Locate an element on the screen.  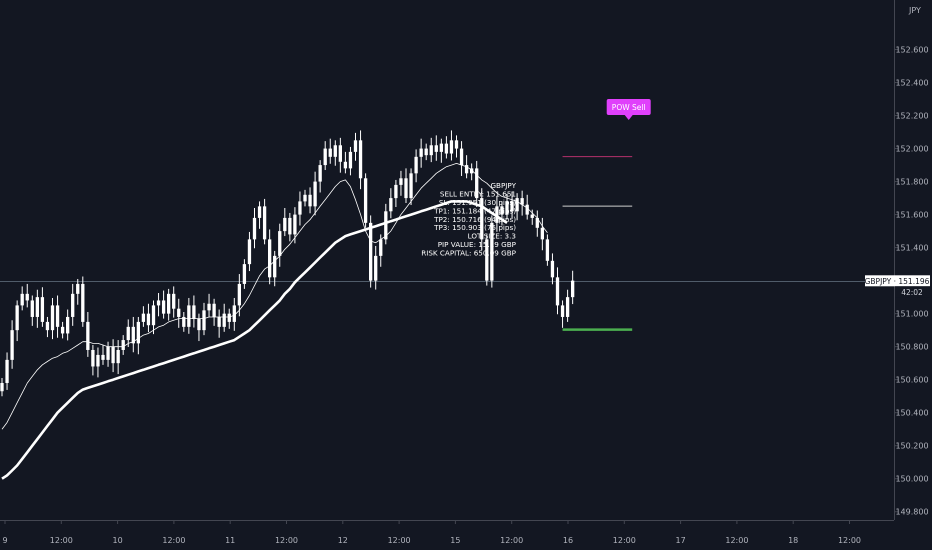
price-tick-label: 151.600 is located at coordinates (911, 215).